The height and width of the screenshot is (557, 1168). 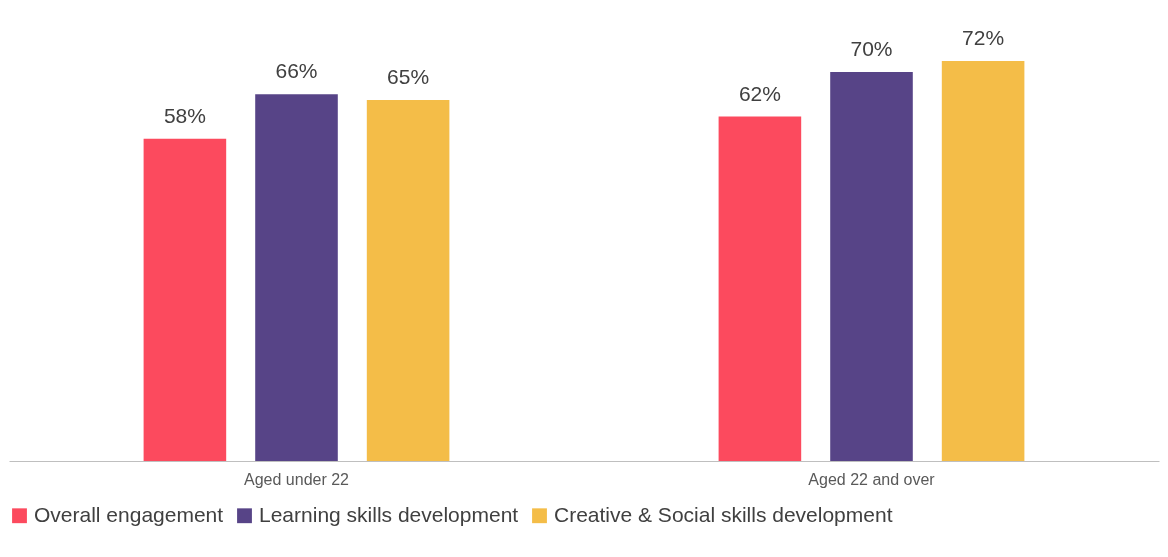 What do you see at coordinates (408, 76) in the screenshot?
I see `data-label: 65%` at bounding box center [408, 76].